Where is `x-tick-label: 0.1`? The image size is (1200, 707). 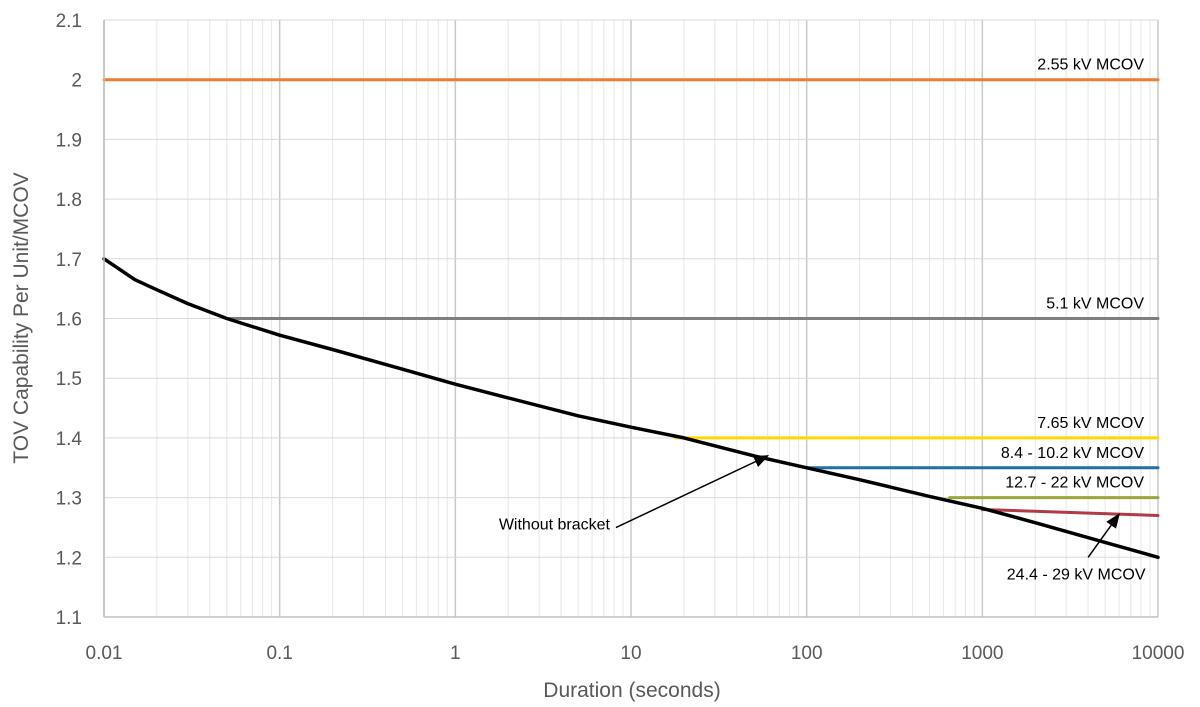 x-tick-label: 0.1 is located at coordinates (279, 653).